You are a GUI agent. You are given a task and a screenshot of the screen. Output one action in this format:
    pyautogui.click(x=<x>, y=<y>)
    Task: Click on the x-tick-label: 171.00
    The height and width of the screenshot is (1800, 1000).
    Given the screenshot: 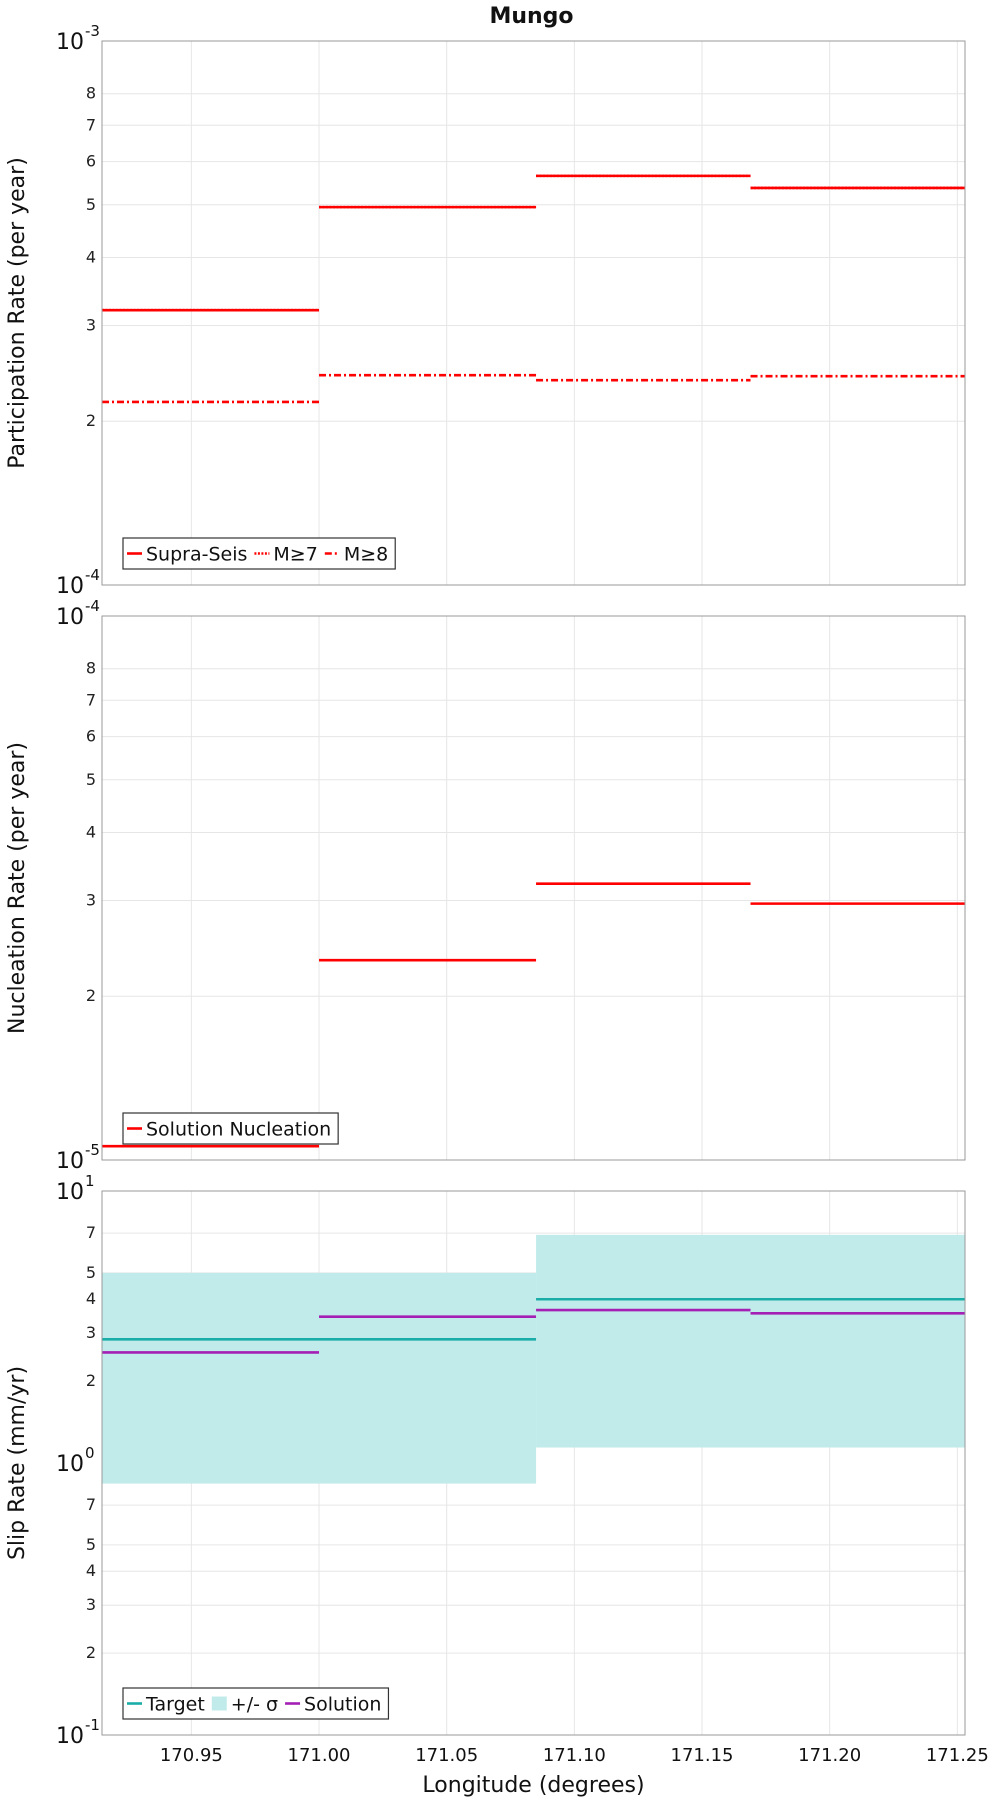 What is the action you would take?
    pyautogui.click(x=319, y=1755)
    